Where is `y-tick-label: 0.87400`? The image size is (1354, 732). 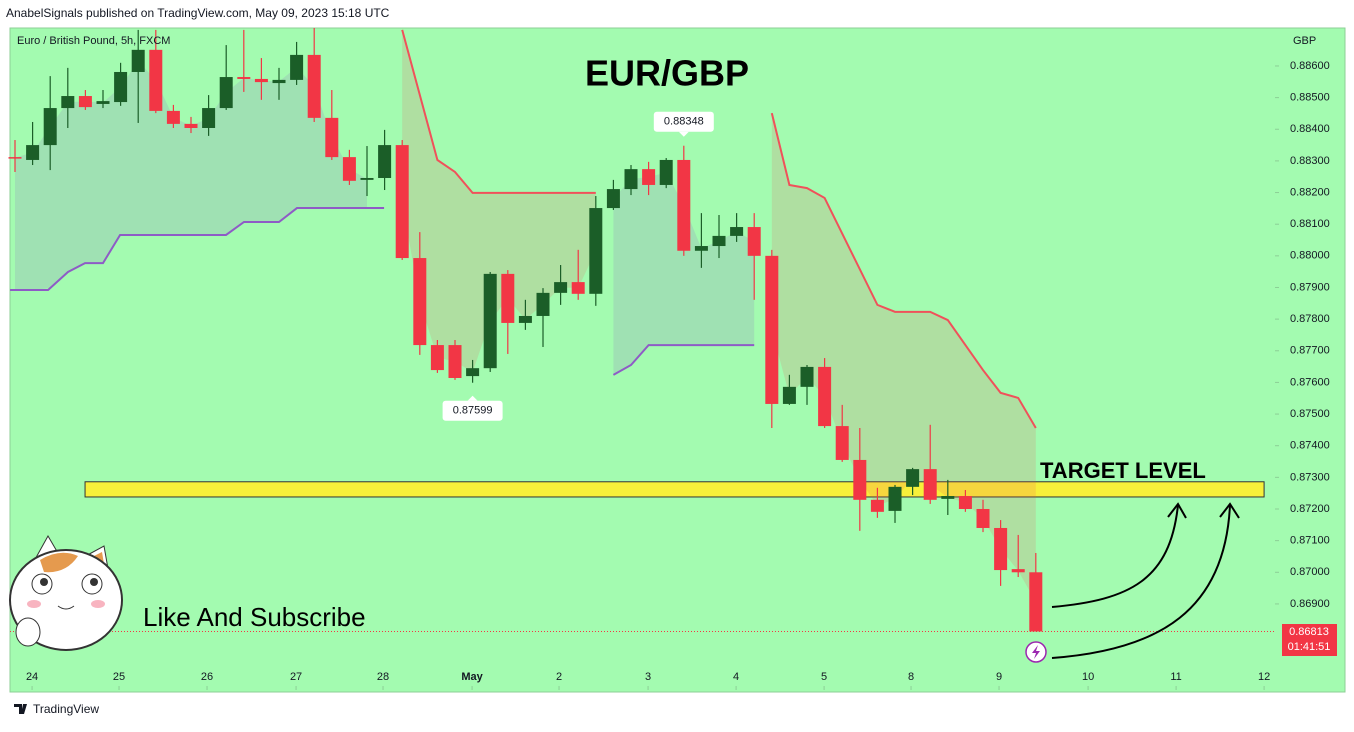
y-tick-label: 0.87400 is located at coordinates (1310, 446).